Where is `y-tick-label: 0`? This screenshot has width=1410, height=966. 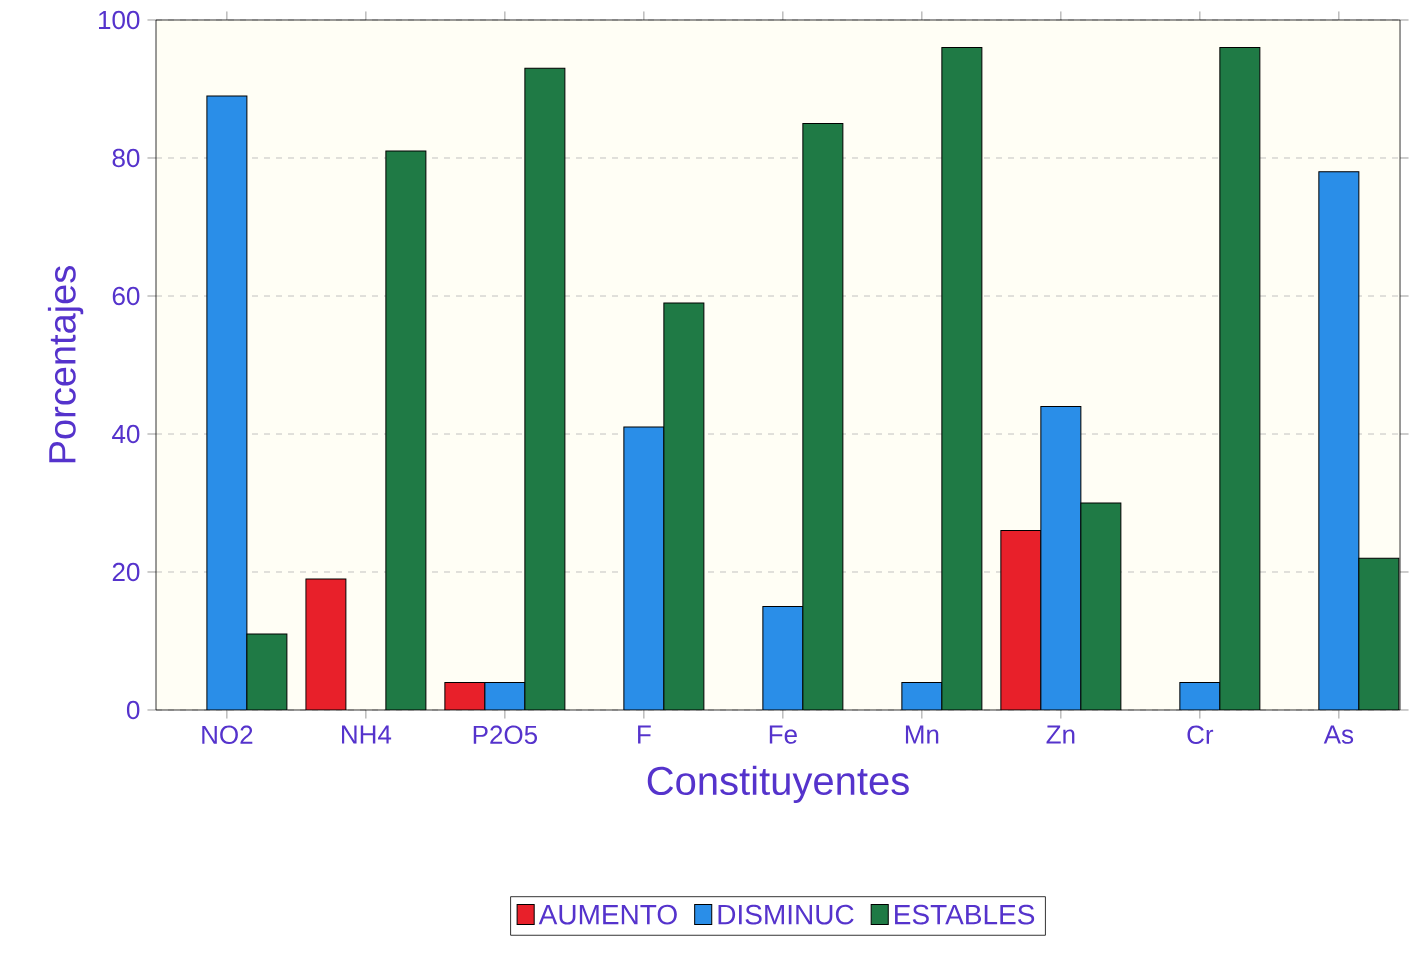 y-tick-label: 0 is located at coordinates (133, 710).